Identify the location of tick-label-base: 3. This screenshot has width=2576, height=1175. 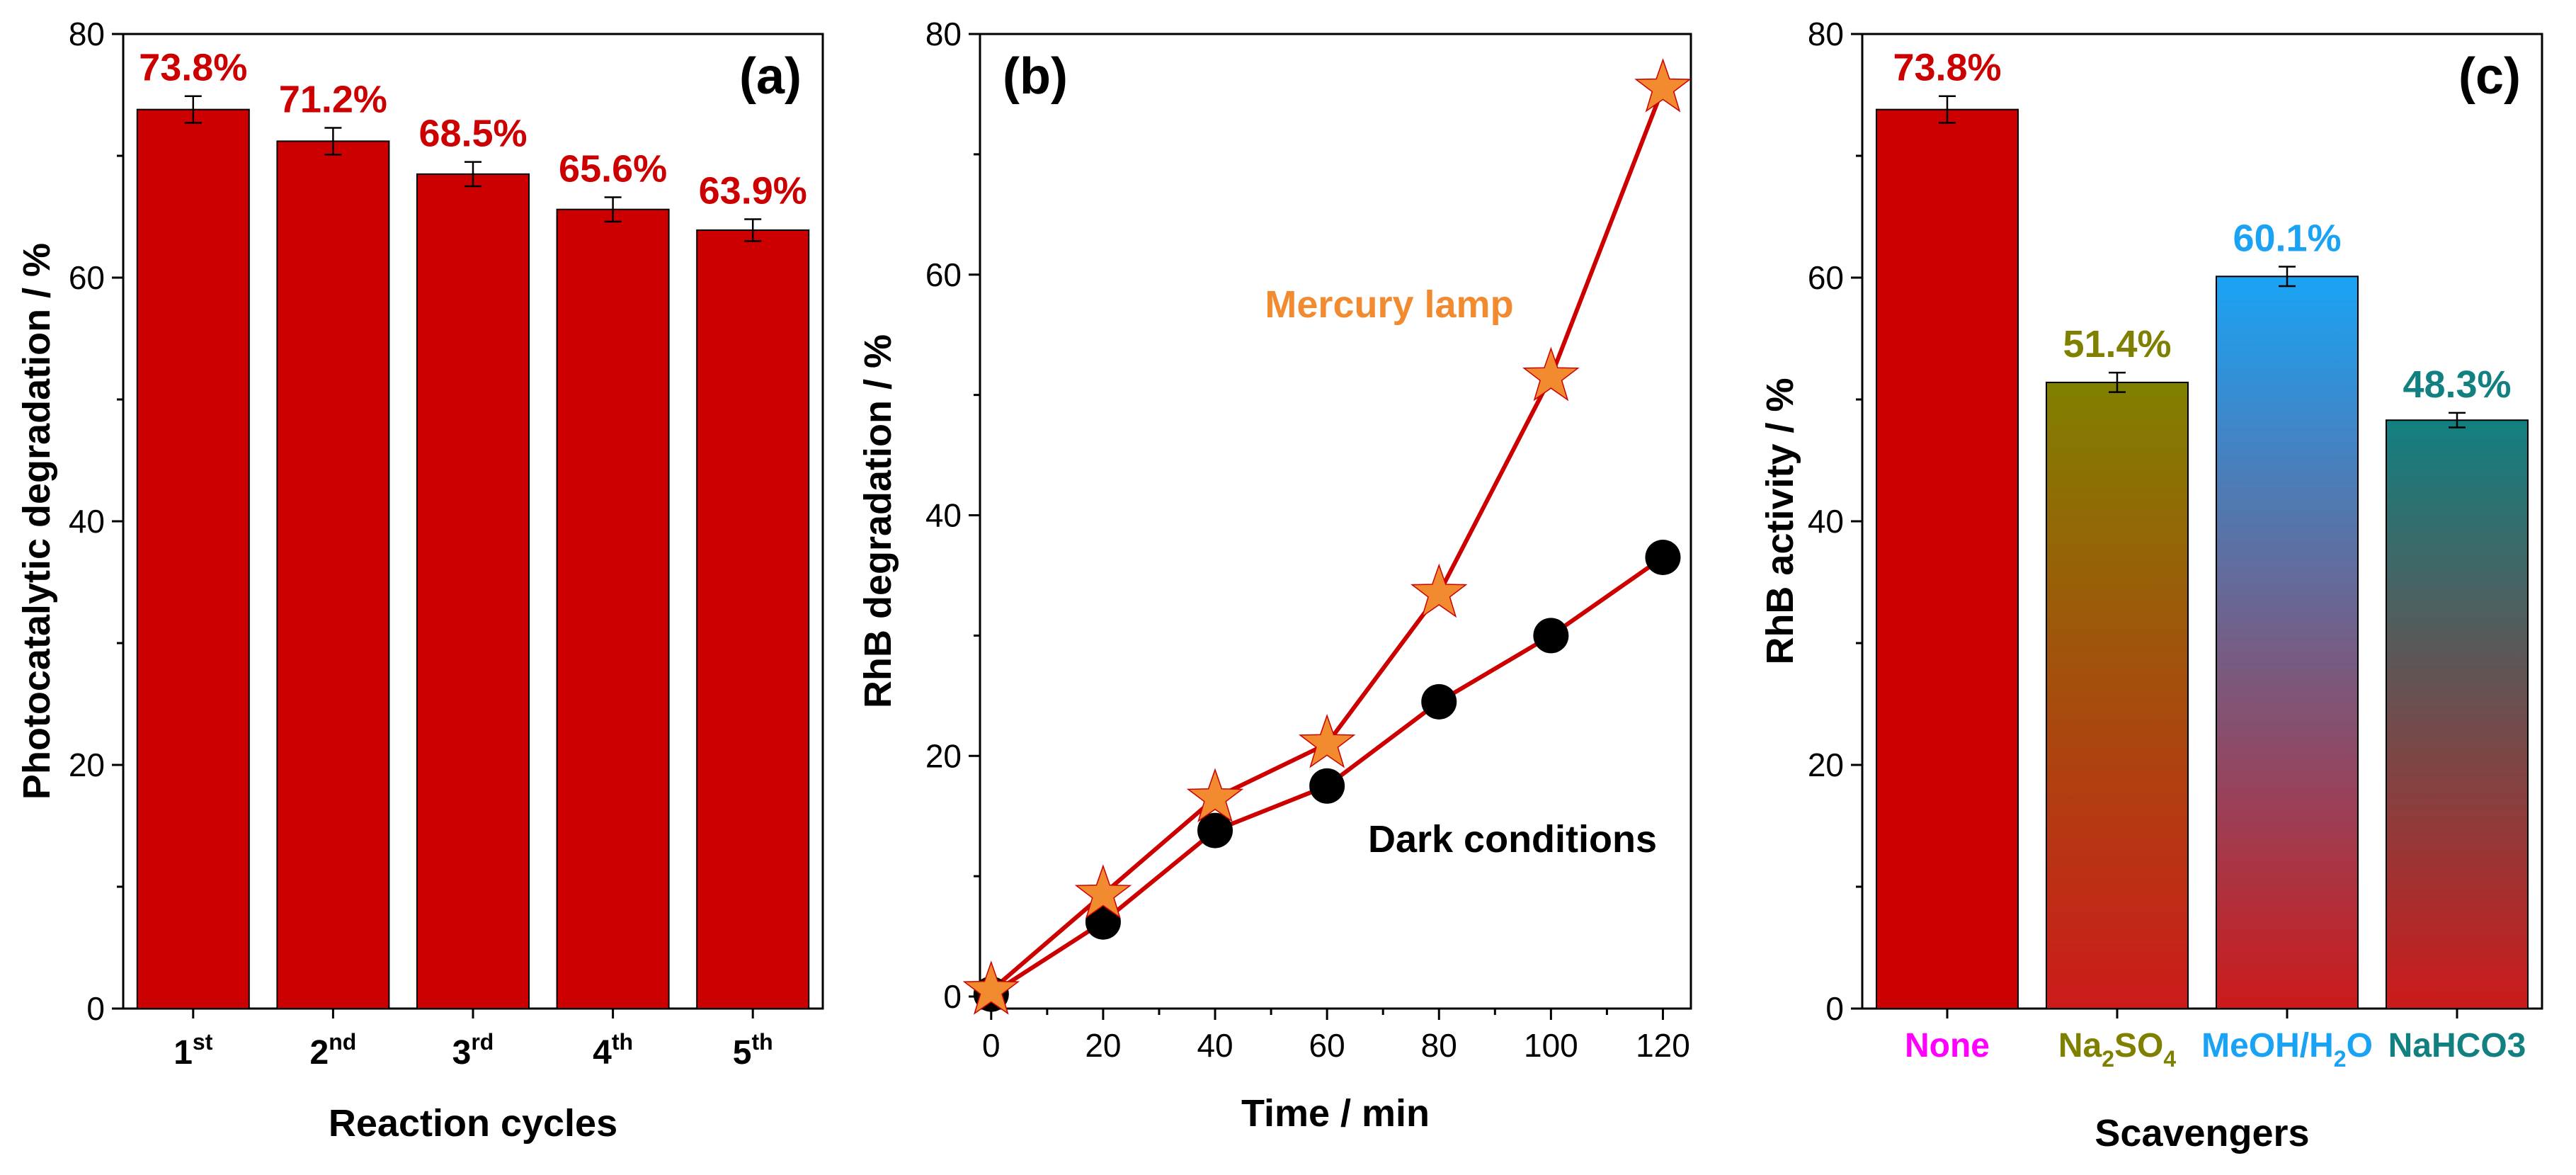
(462, 1053).